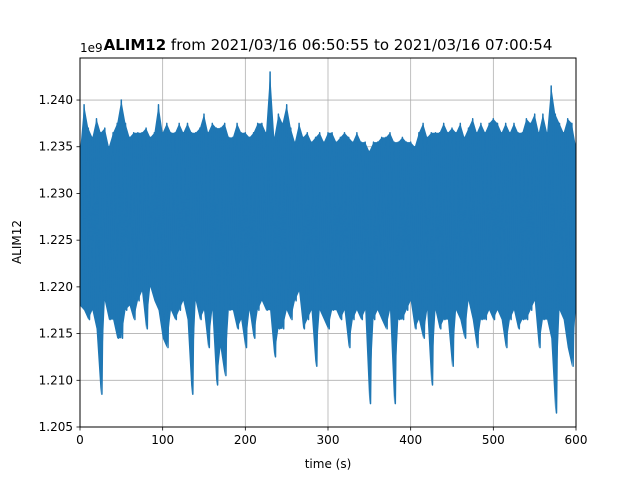 This screenshot has height=480, width=640. Describe the element at coordinates (91, 48) in the screenshot. I see `y-offset-label: 1e9` at that location.